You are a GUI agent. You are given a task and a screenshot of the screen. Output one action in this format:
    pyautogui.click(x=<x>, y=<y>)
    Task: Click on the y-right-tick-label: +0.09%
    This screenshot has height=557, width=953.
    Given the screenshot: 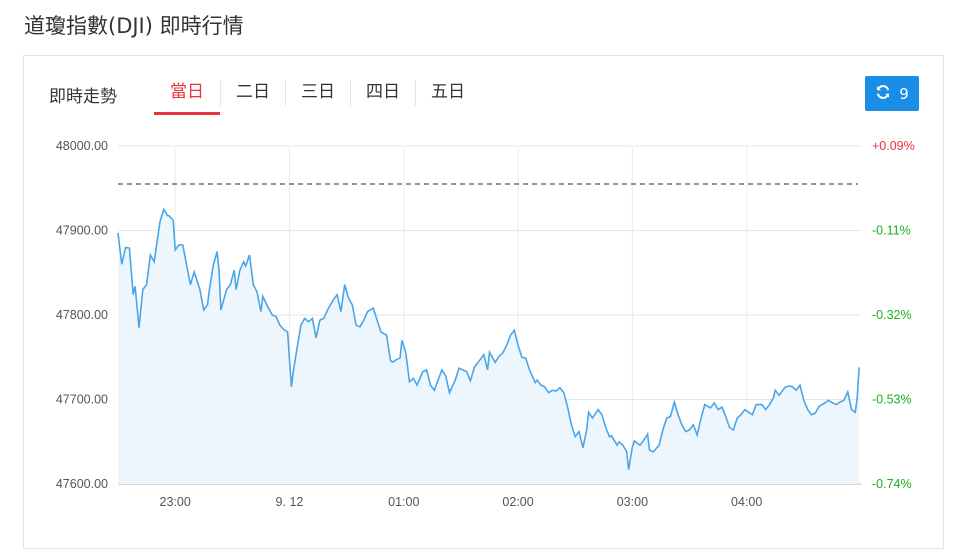 What is the action you would take?
    pyautogui.click(x=893, y=146)
    